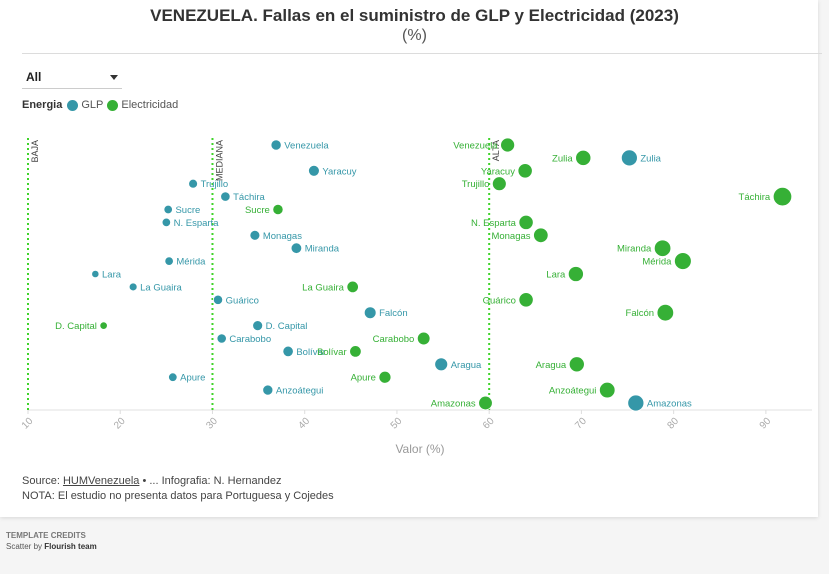 Image resolution: width=829 pixels, height=574 pixels. I want to click on source-link: HUMVenezuela, so click(101, 481).